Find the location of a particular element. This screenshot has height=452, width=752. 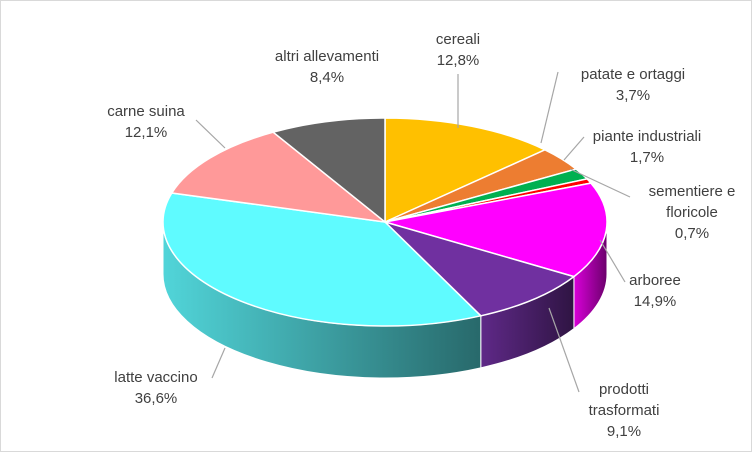

leader-line-sementiere-e-floricole is located at coordinates (600, 183).